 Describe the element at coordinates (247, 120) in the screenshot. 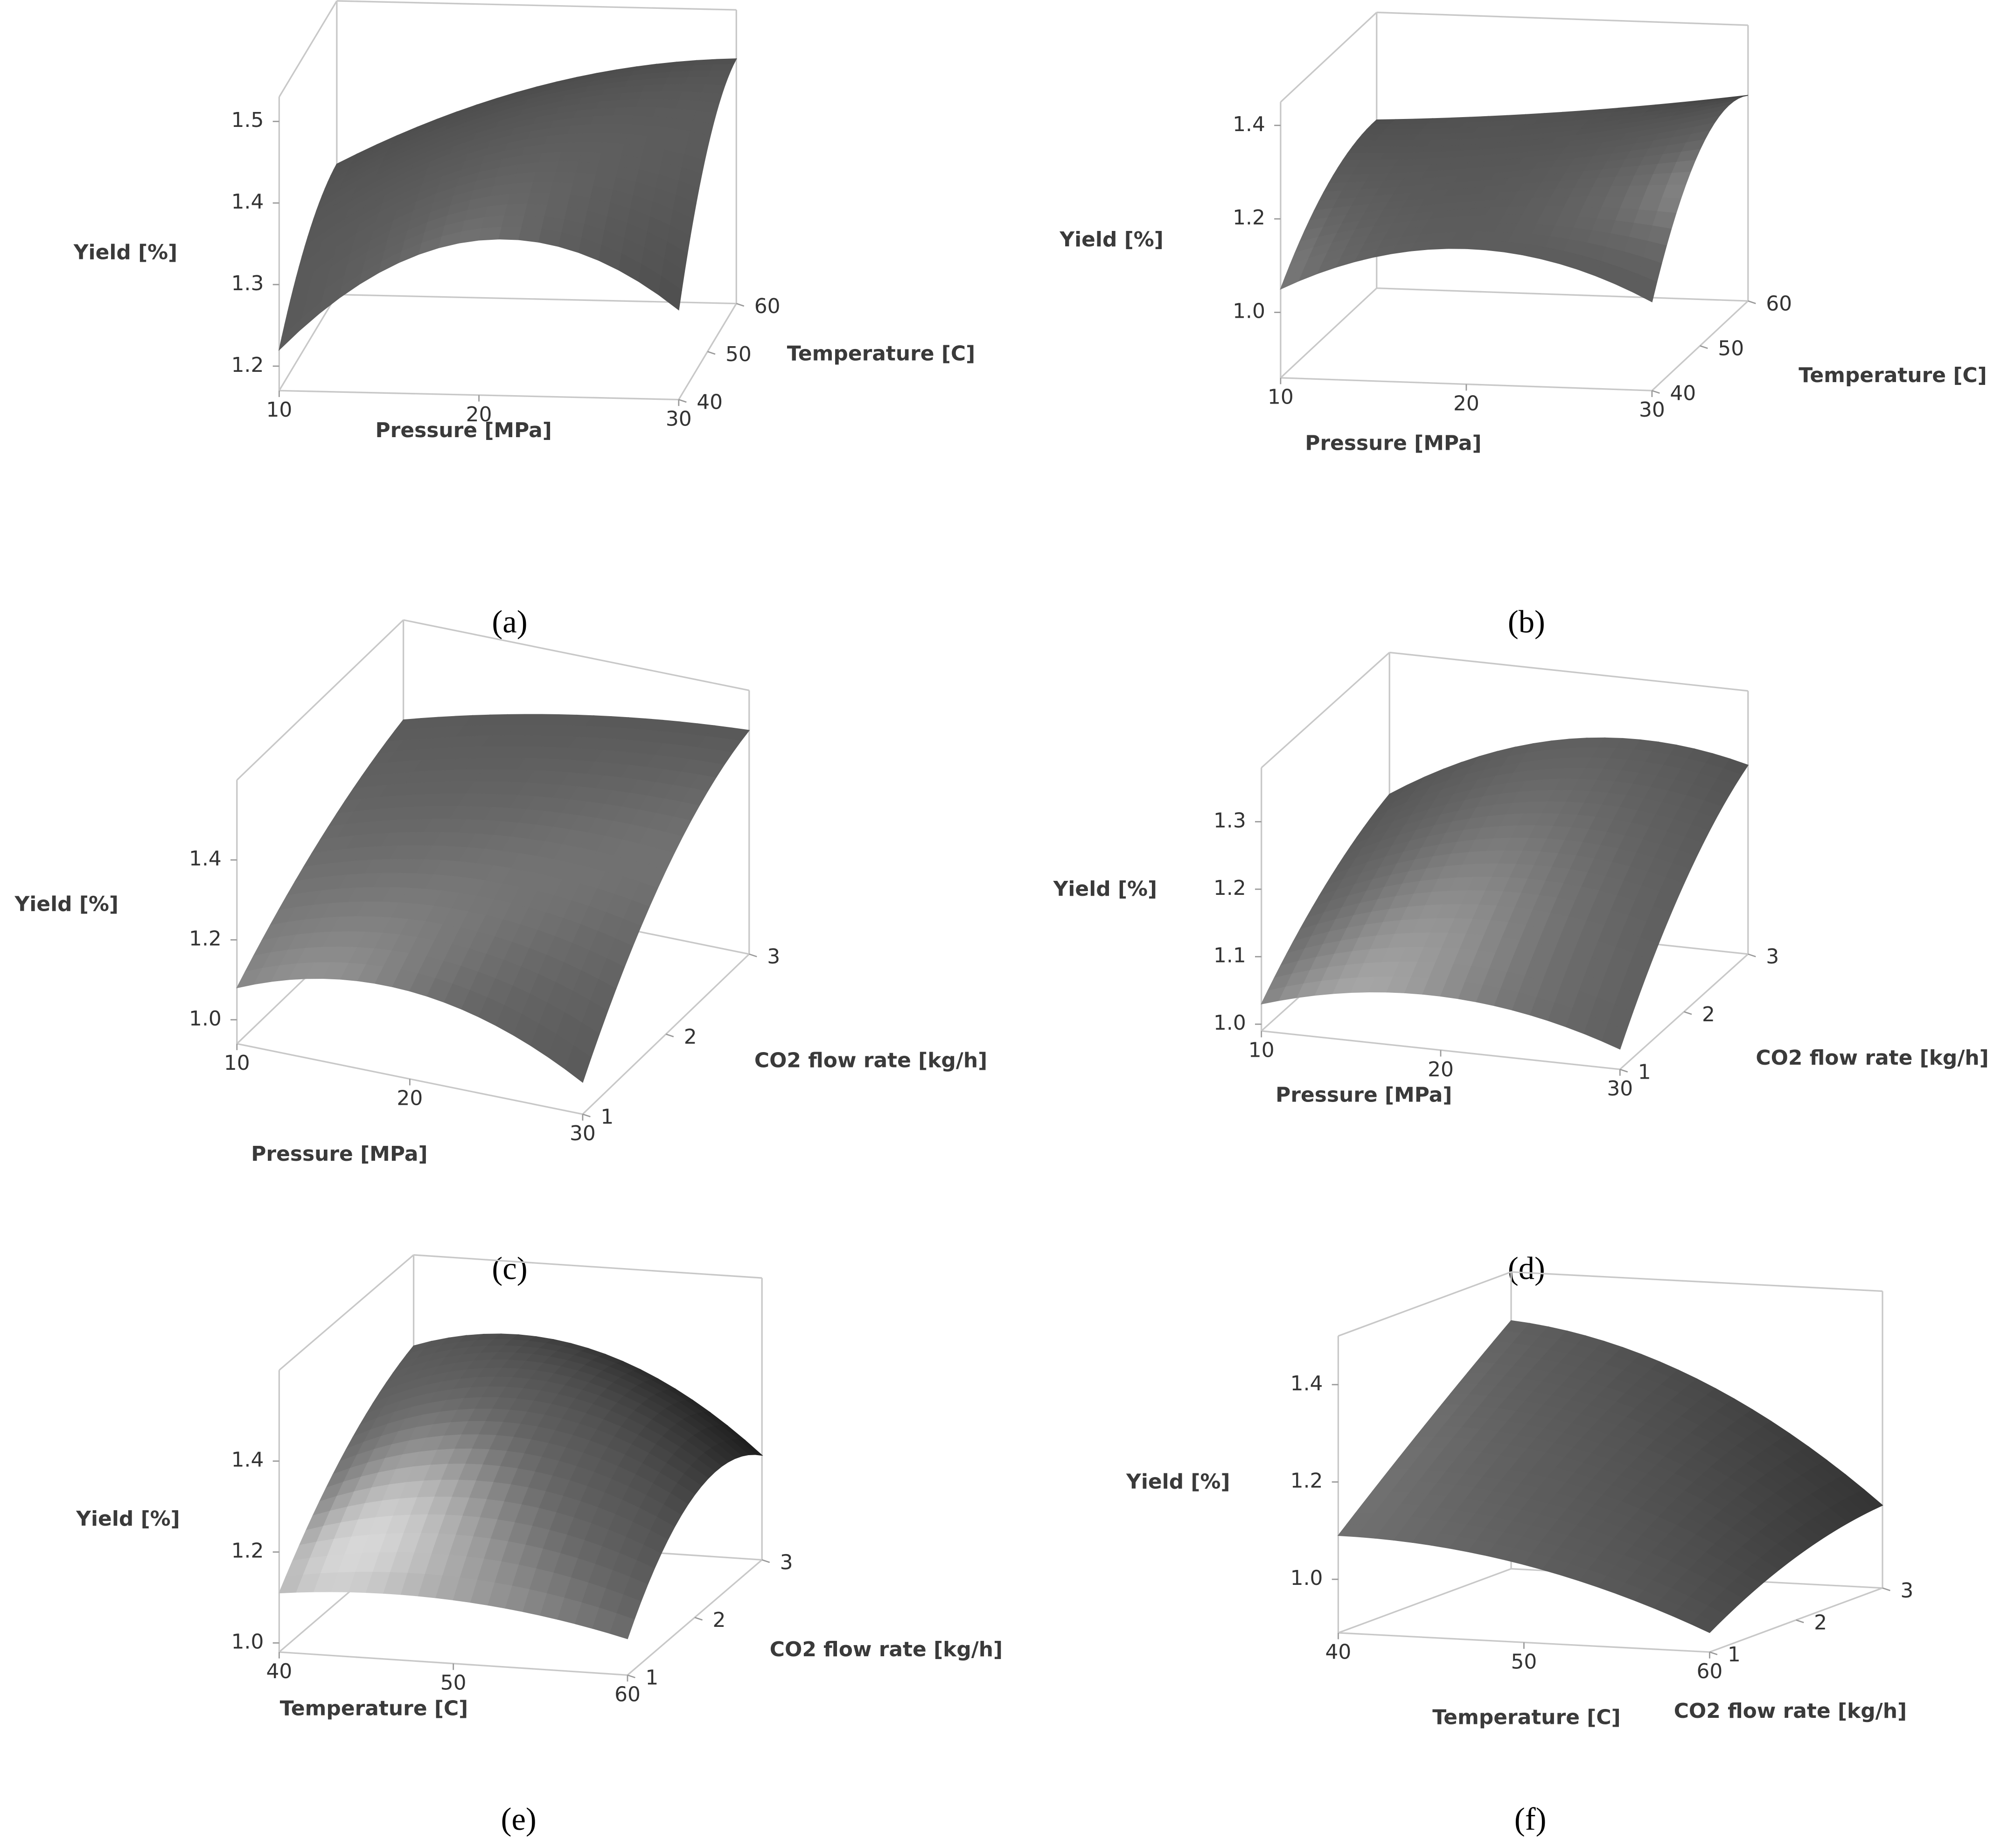

I see `z-tick-label: 1.5` at that location.